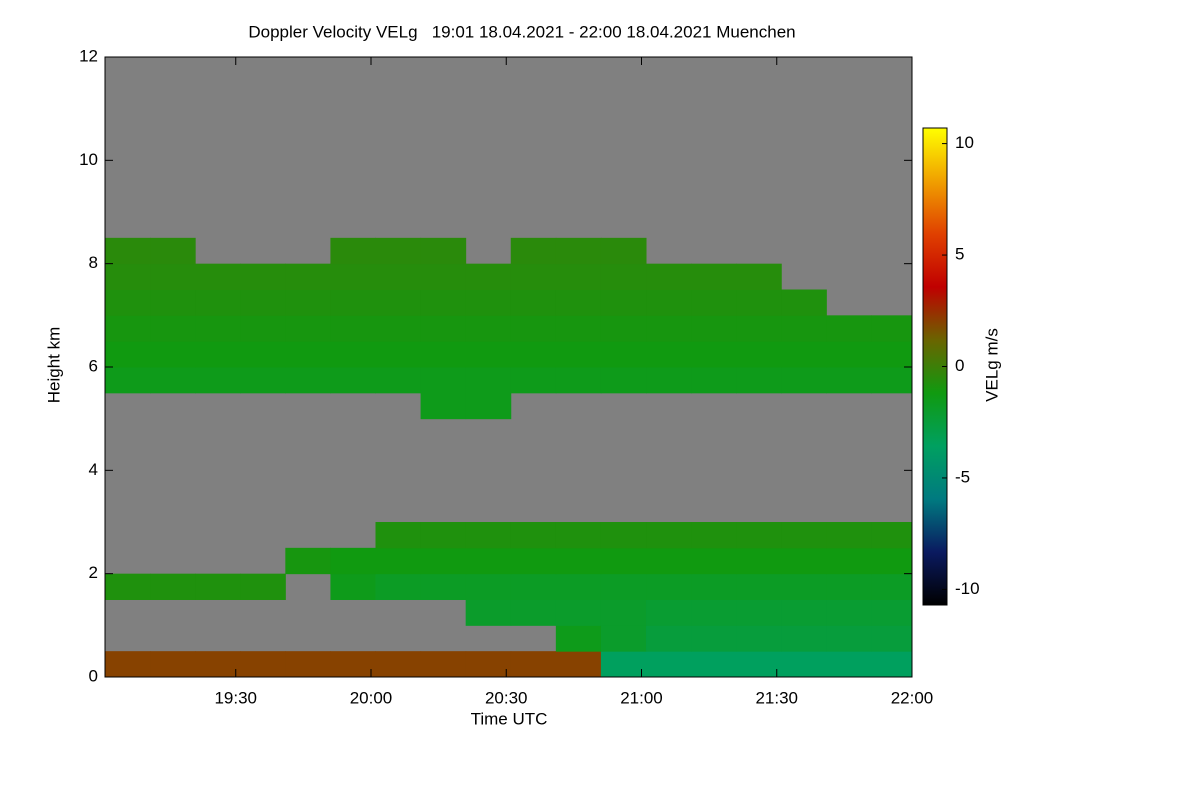  I want to click on colorbar-tick-label: 0, so click(959, 365).